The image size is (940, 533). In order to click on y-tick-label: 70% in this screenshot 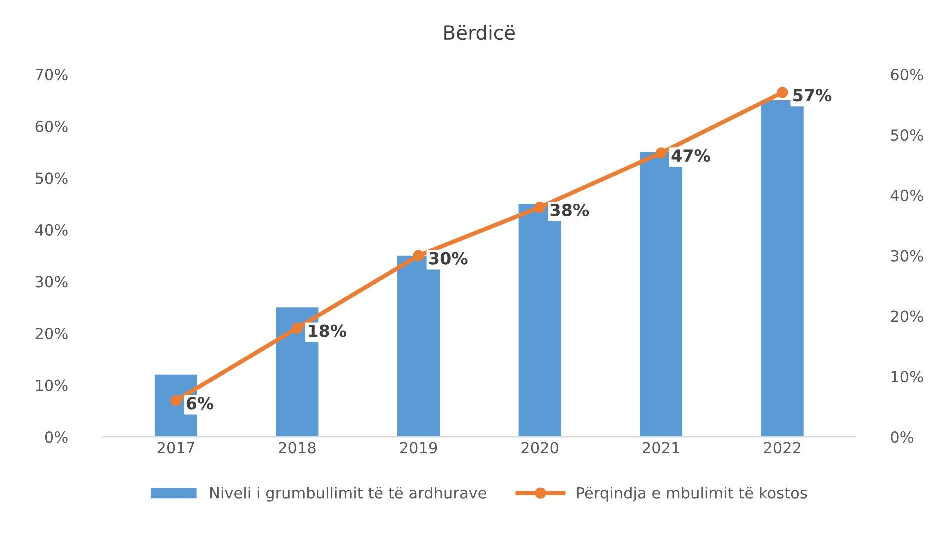, I will do `click(52, 75)`.